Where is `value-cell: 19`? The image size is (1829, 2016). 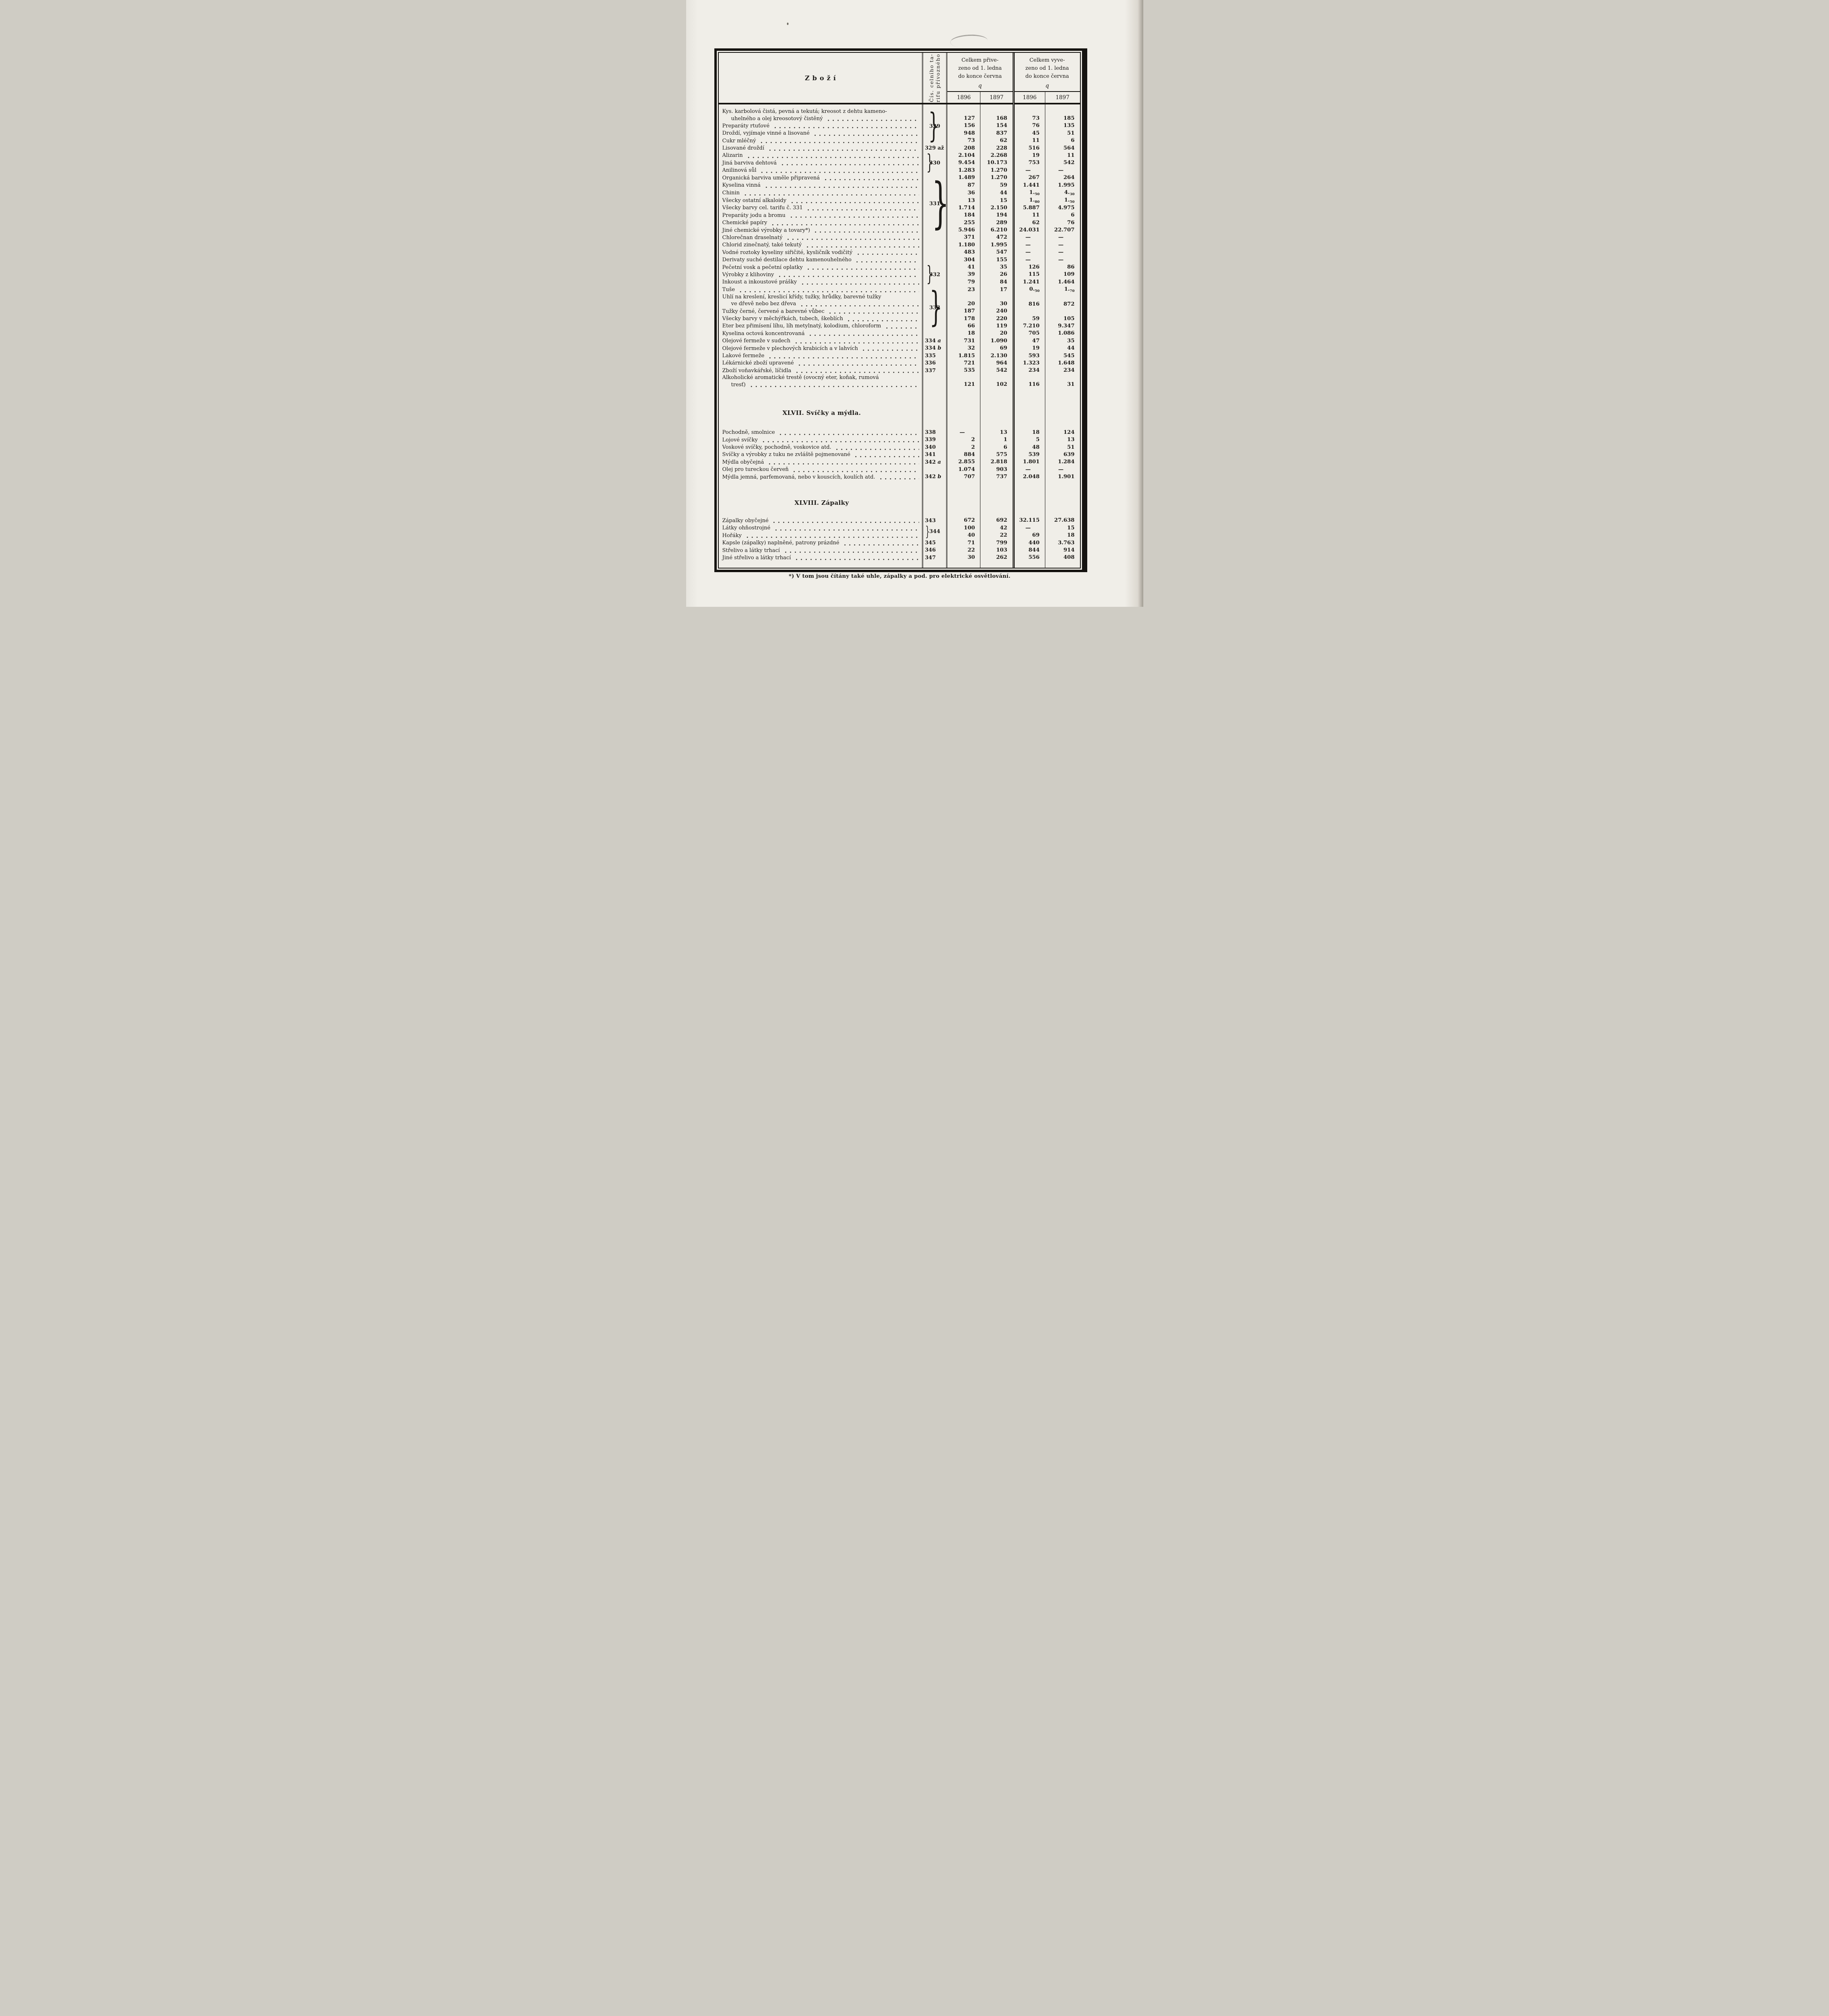
value-cell: 19 is located at coordinates (1029, 348).